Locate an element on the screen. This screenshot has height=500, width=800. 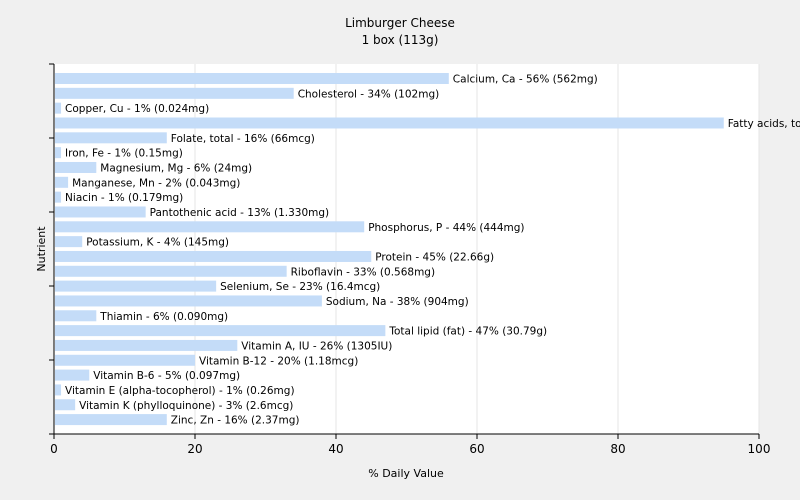
bar-label: Riboflavin - 33% (0.568mg) is located at coordinates (363, 272).